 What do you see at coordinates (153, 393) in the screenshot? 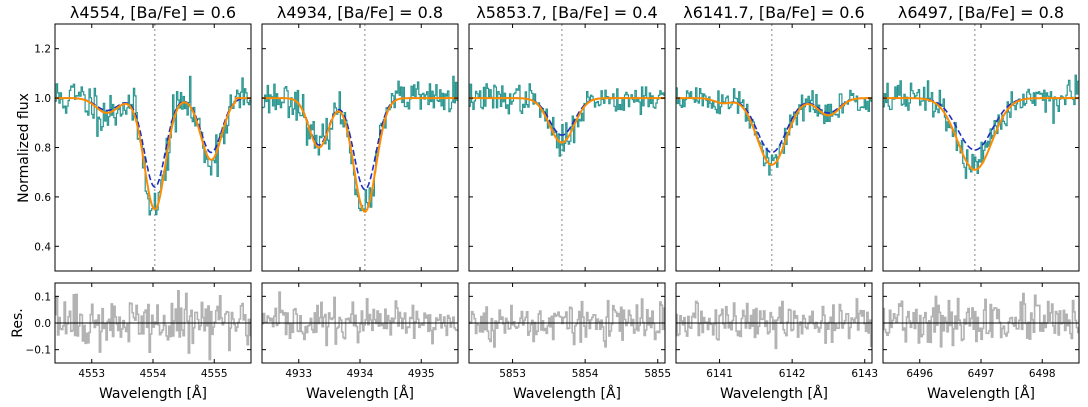
I see `x-axis-label-1: Wavelength [Å]` at bounding box center [153, 393].